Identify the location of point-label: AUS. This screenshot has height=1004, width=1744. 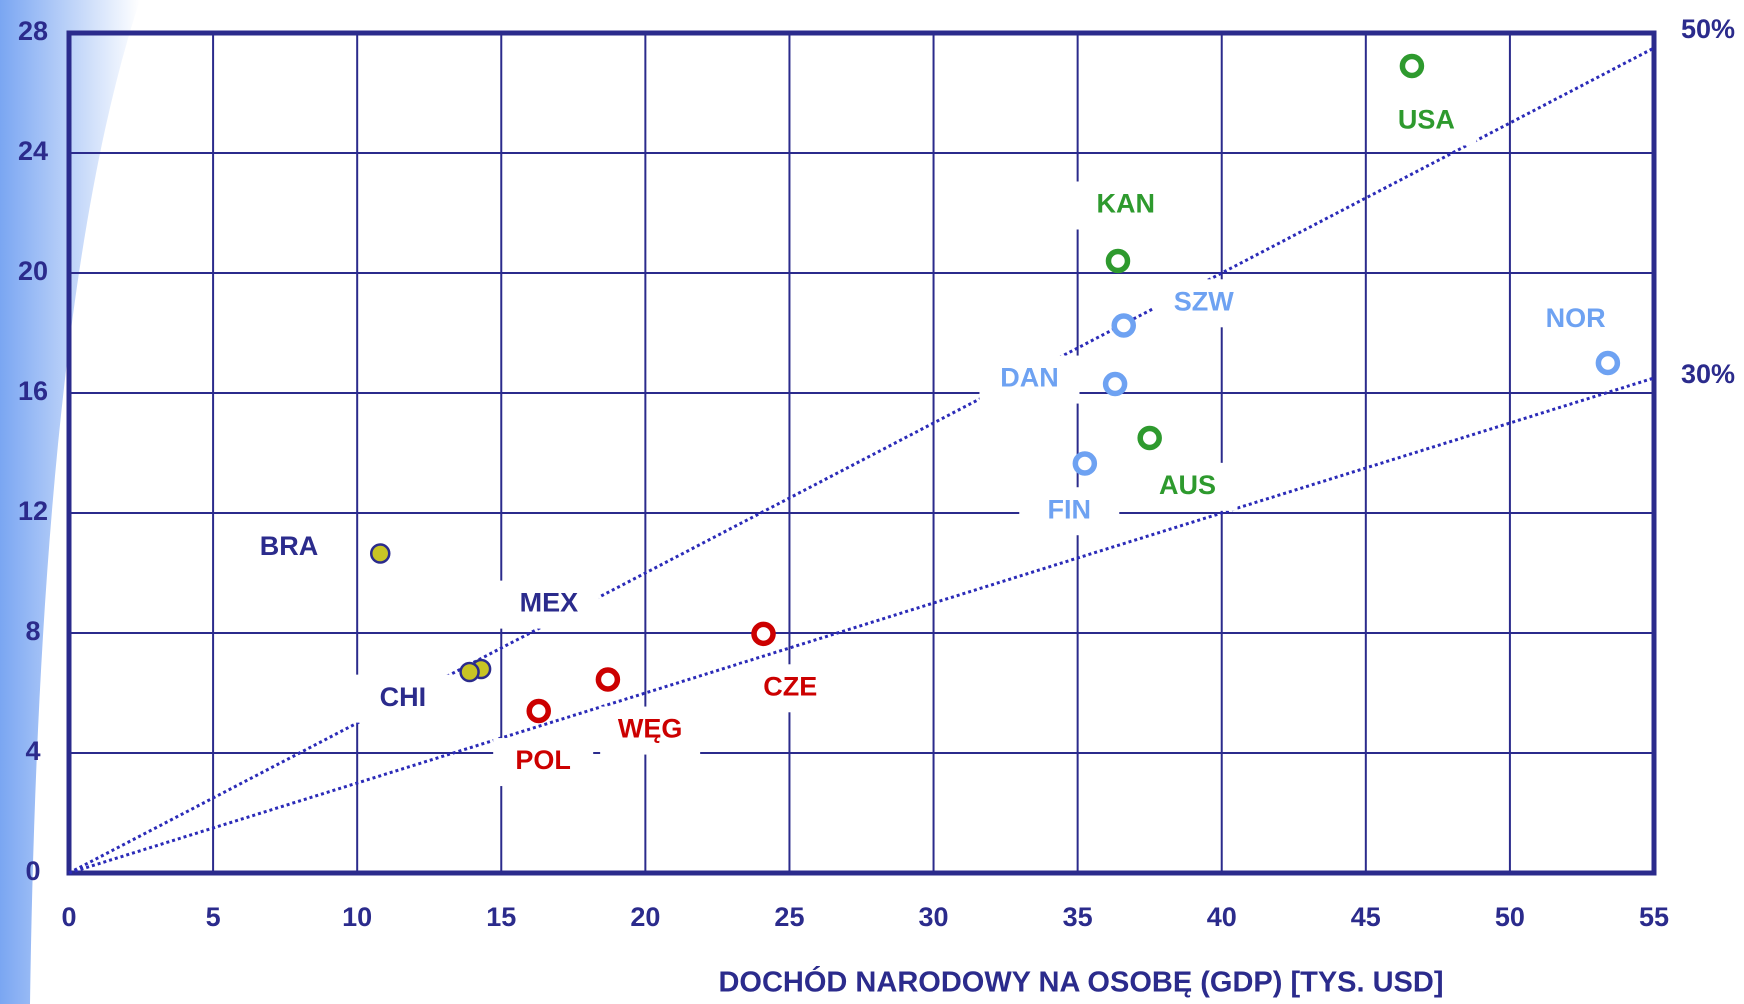
(1187, 485).